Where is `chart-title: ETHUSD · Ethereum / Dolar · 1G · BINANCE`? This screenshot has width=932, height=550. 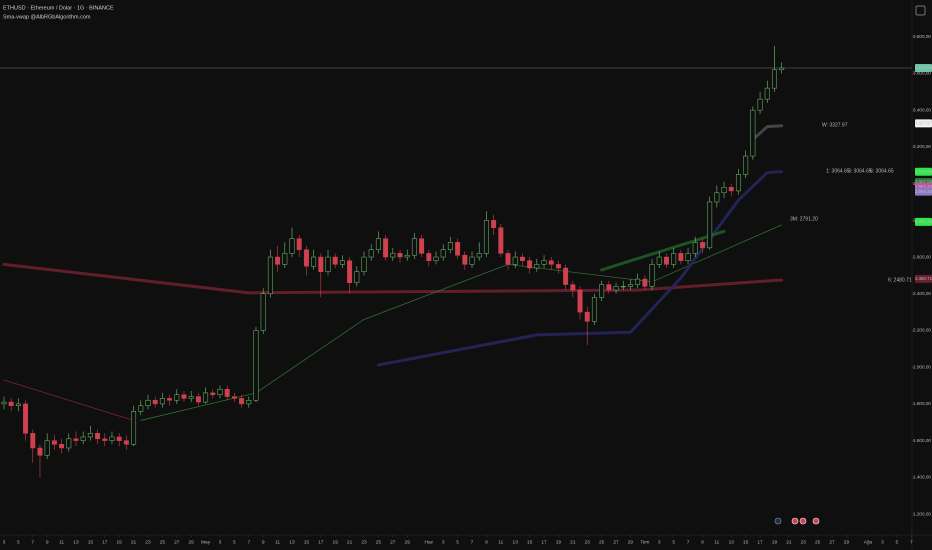 chart-title: ETHUSD · Ethereum / Dolar · 1G · BINANCE is located at coordinates (58, 8).